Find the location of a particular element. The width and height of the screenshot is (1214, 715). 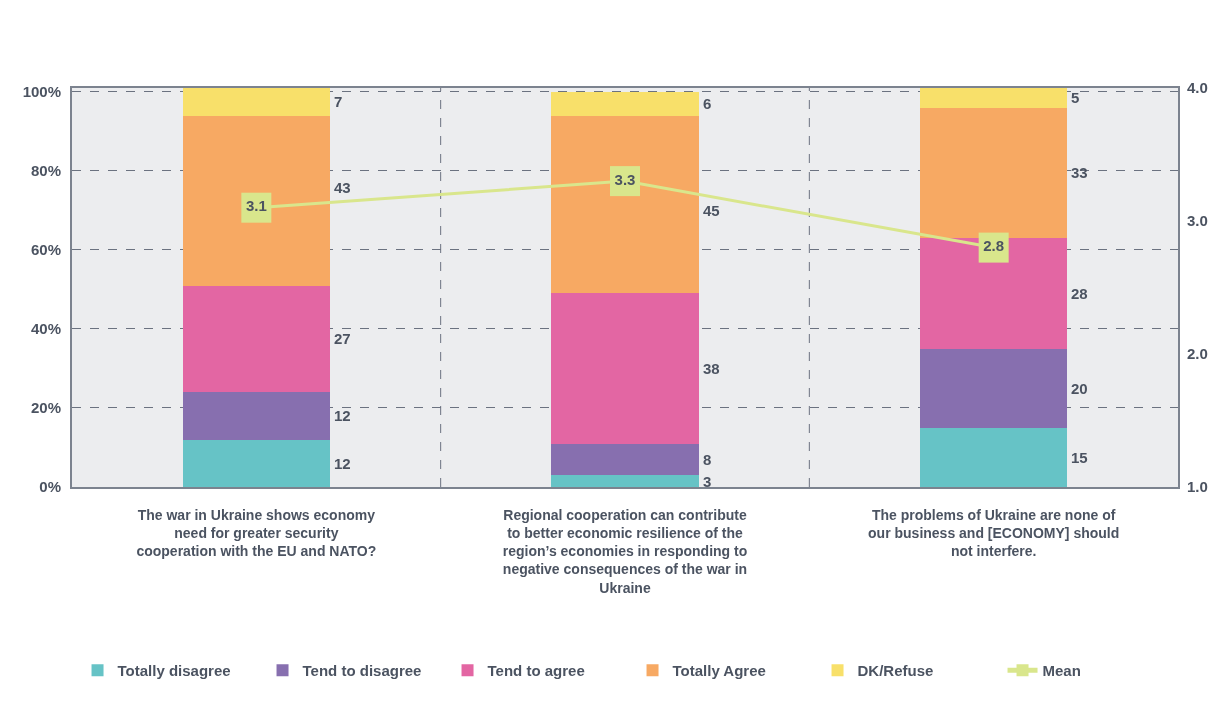

data-label: 3.3 is located at coordinates (625, 179).